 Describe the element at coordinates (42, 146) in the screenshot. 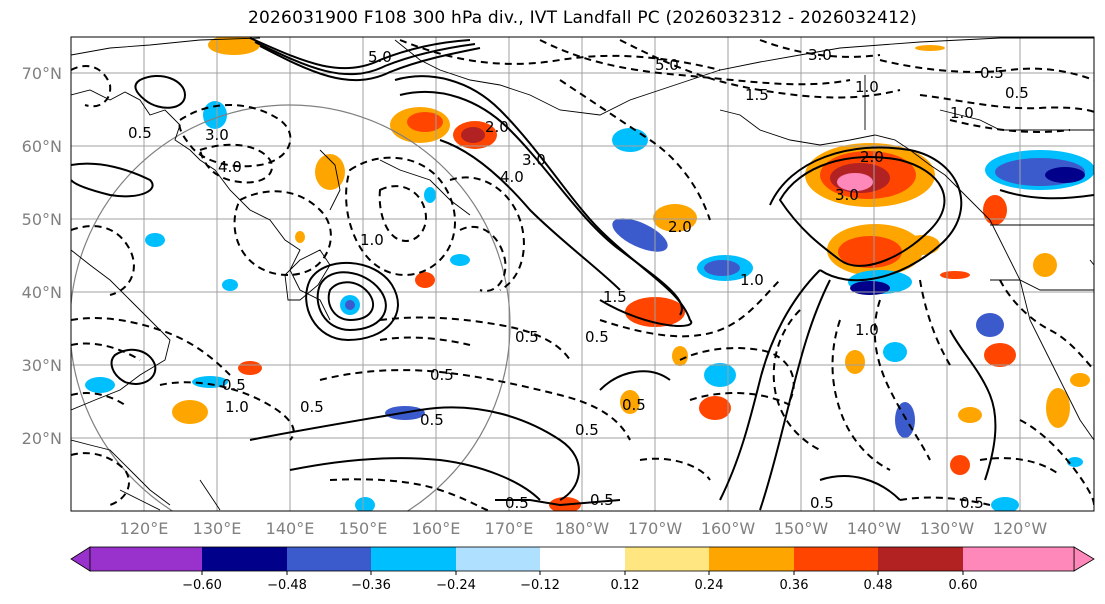

I see `latitude-label: 60°N` at that location.